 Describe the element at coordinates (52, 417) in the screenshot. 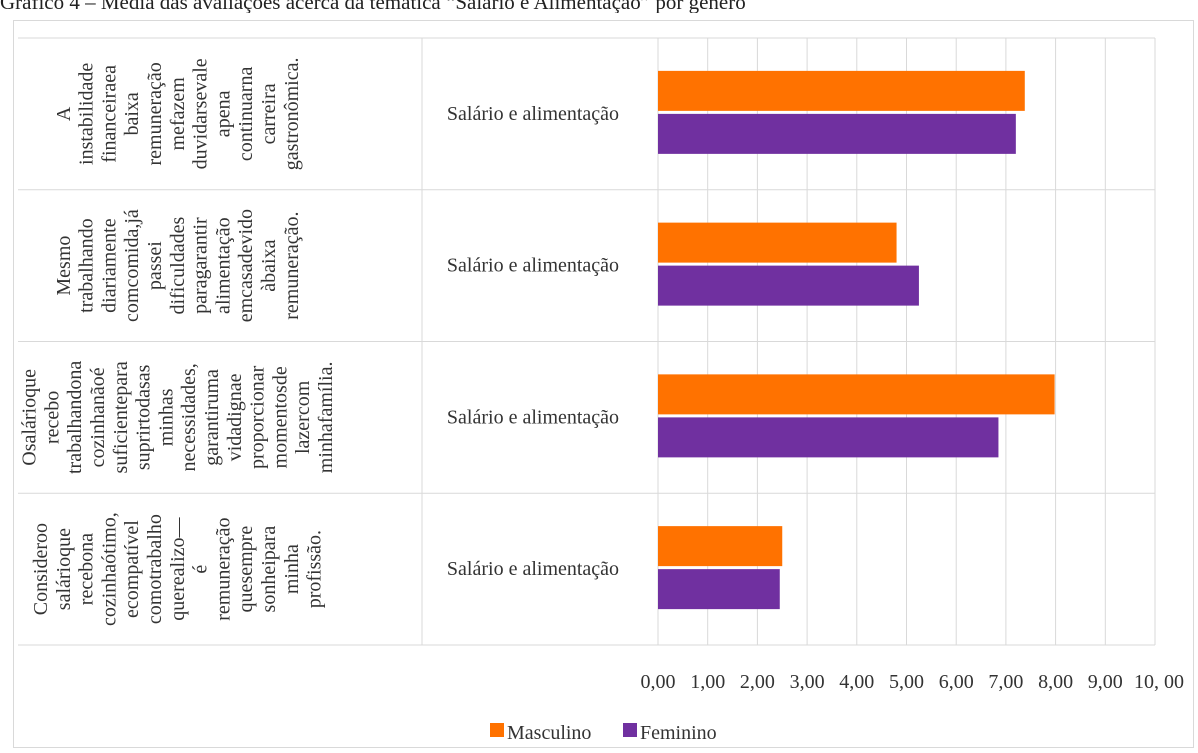

I see `statement-line-2-1: recebo` at that location.